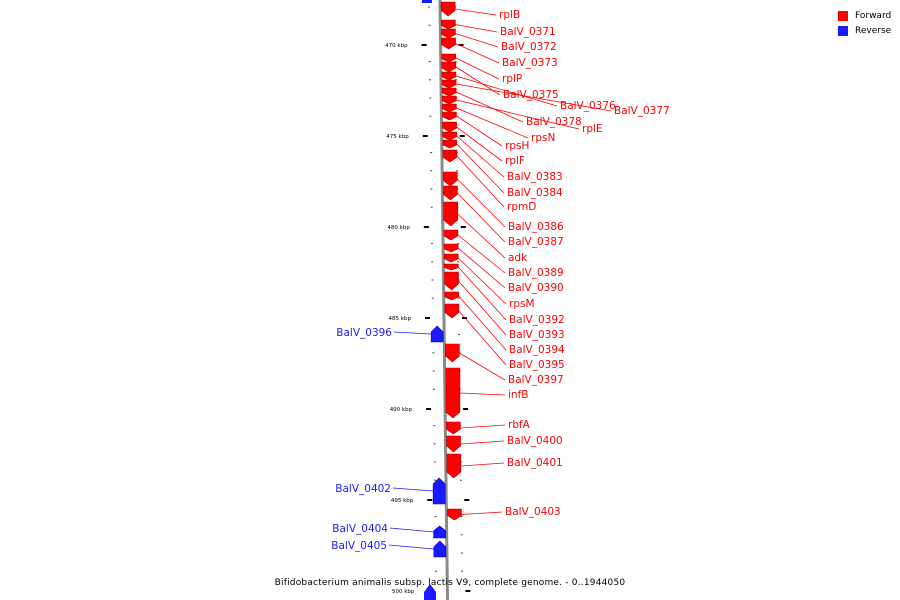 The image size is (900, 600). Describe the element at coordinates (536, 380) in the screenshot. I see `forward-gene-label: BalV_0397` at that location.